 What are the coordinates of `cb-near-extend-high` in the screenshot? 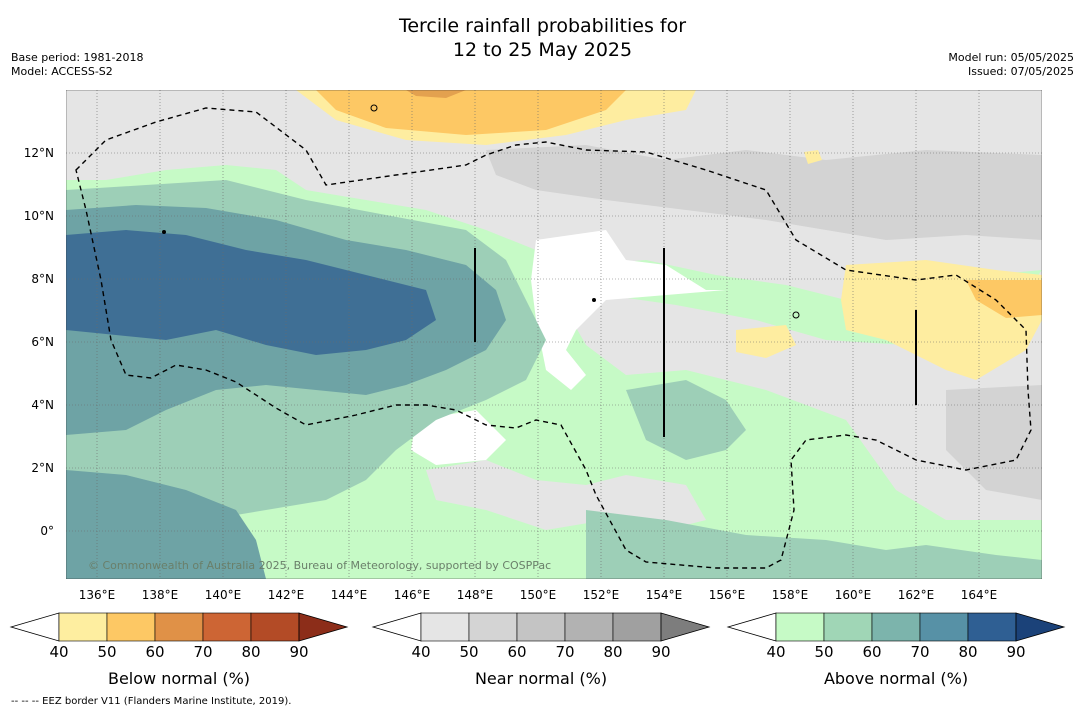 It's located at (685, 627).